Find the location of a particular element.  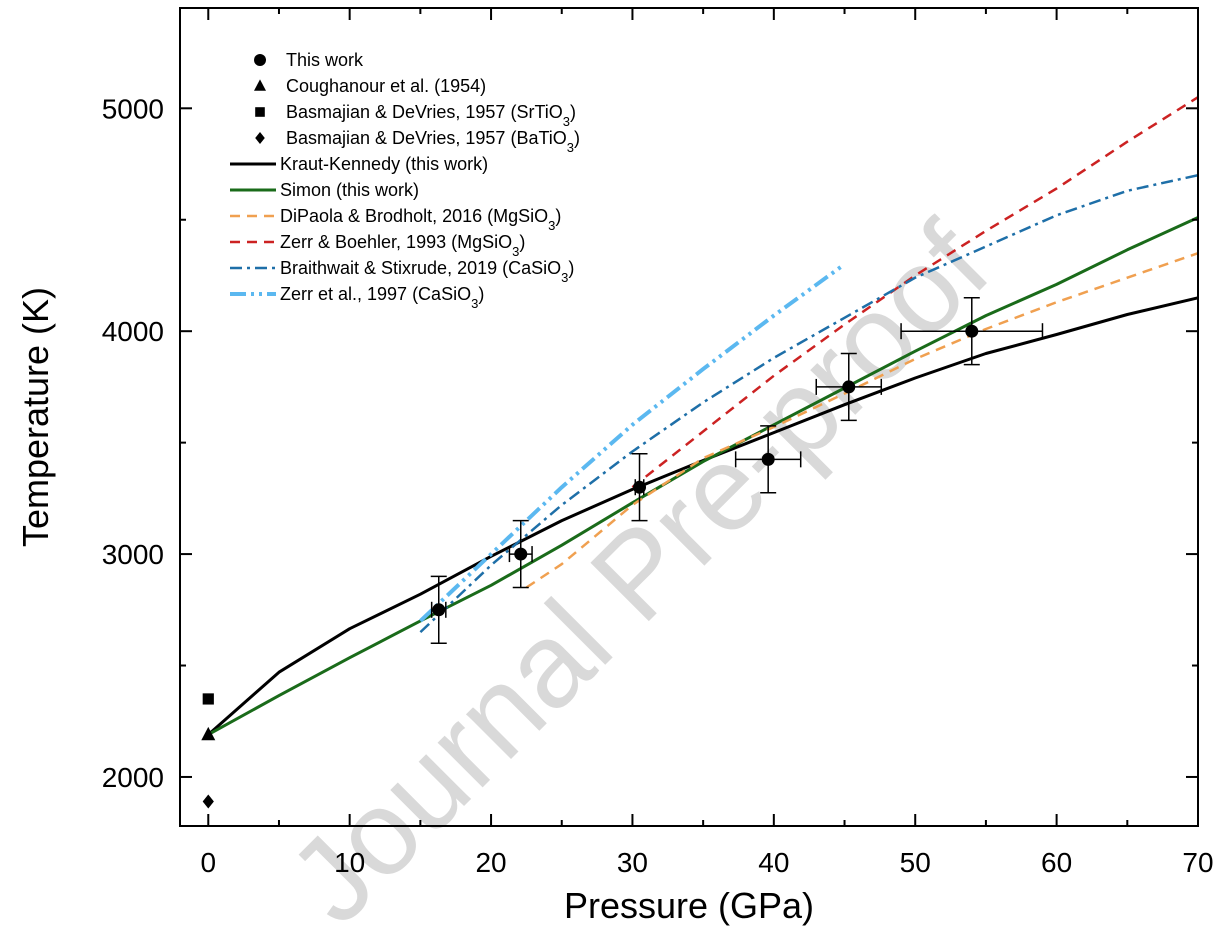

x-tick-label: 10 is located at coordinates (349, 862).